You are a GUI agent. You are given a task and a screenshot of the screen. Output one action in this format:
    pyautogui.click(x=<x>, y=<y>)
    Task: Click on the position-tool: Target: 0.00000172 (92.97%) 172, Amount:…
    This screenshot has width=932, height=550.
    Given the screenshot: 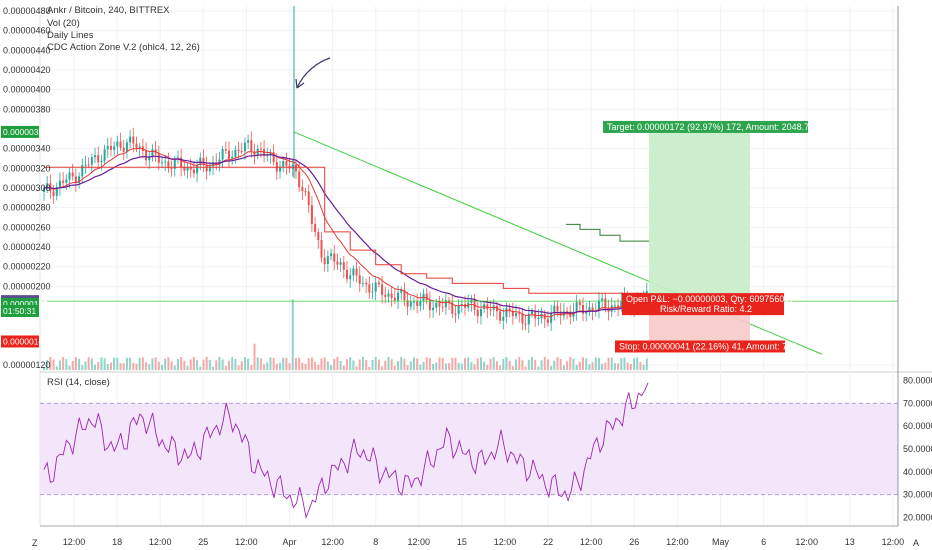 What is the action you would take?
    pyautogui.click(x=708, y=236)
    